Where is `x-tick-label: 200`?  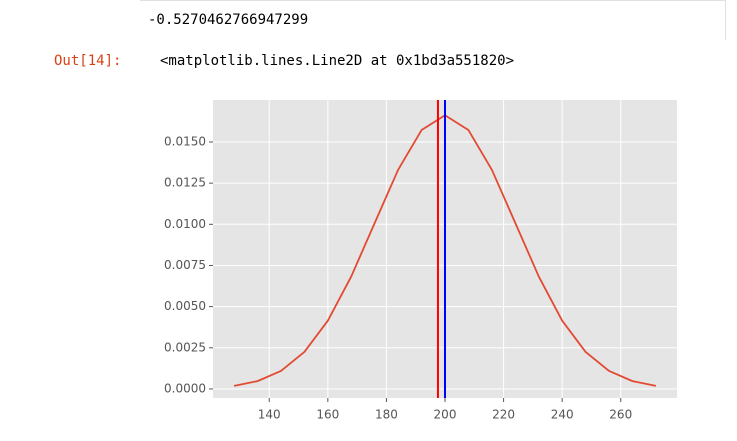
x-tick-label: 200 is located at coordinates (445, 415).